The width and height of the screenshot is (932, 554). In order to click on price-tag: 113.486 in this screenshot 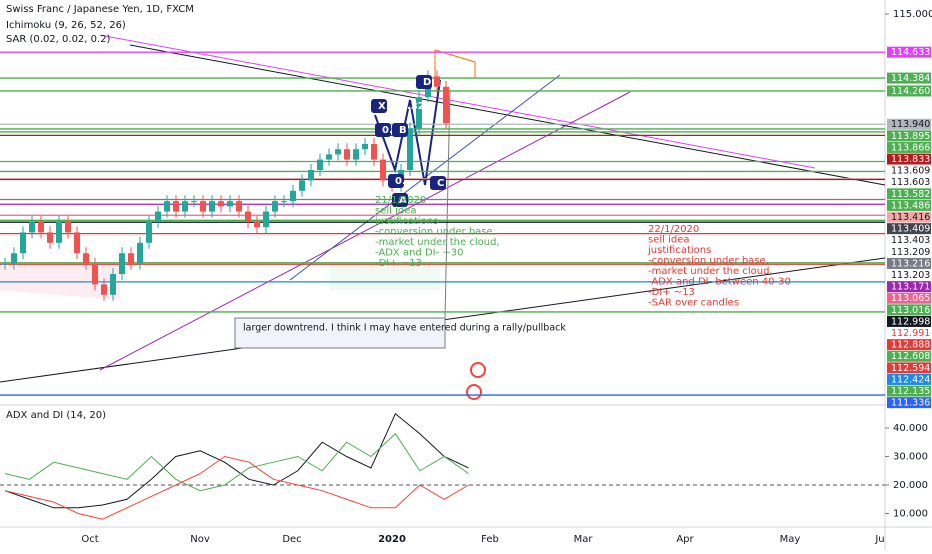, I will do `click(909, 205)`.